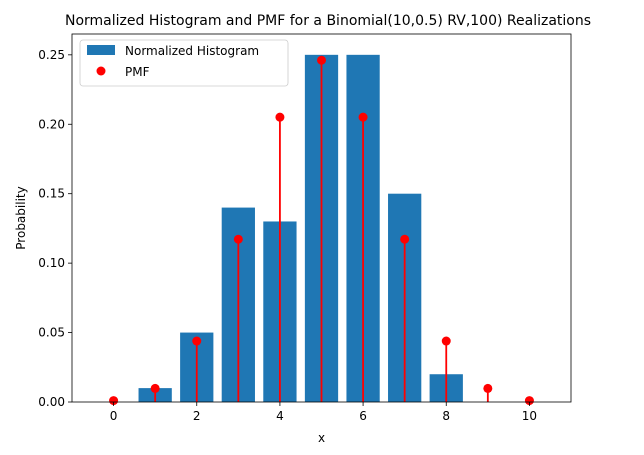  I want to click on y-axis: 0.00 0.05 0.10 0.15 0.20 0.25, so click(55, 228).